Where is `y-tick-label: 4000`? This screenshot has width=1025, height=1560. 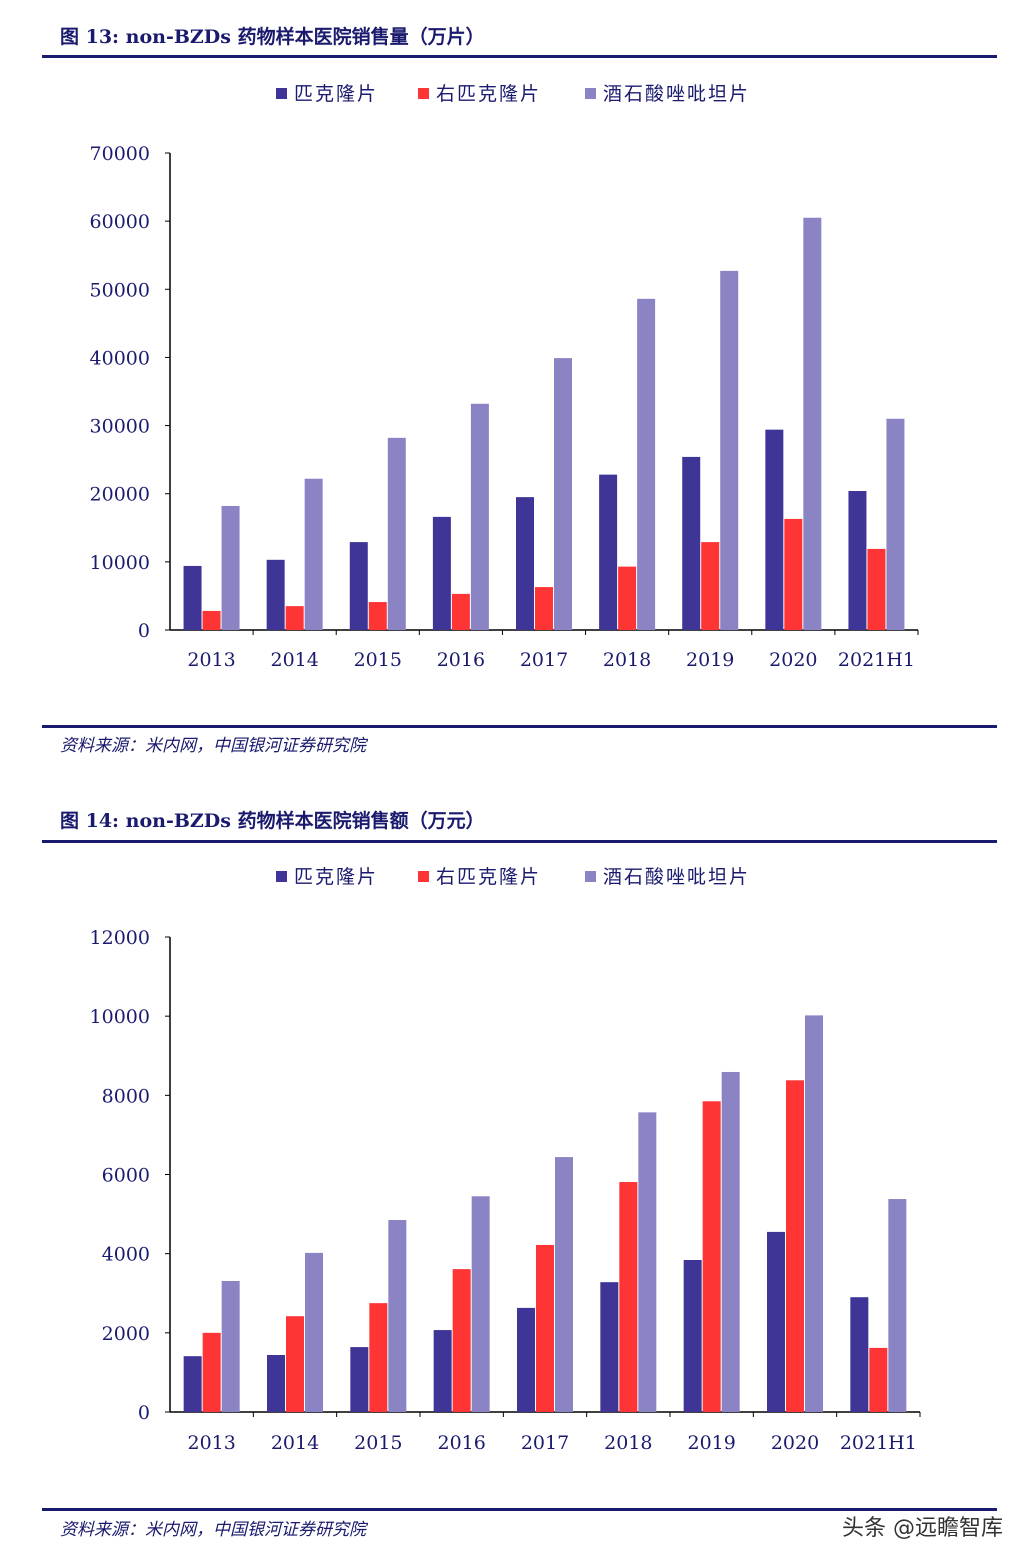 y-tick-label: 4000 is located at coordinates (126, 1255).